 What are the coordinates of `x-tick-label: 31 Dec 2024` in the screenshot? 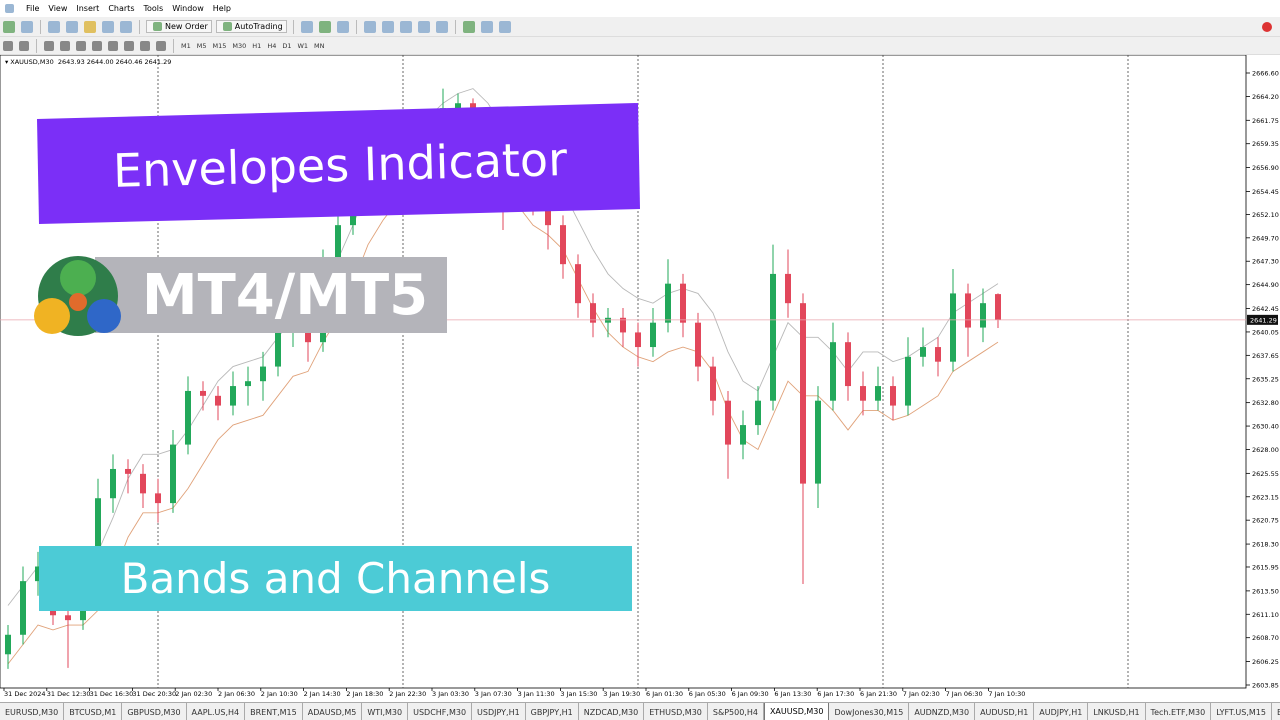 It's located at (25, 694).